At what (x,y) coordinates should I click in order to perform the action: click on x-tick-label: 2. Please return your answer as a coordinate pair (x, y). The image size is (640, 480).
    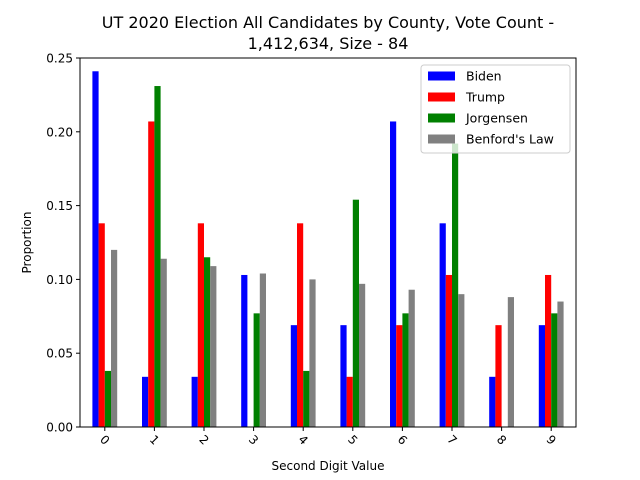
    Looking at the image, I should click on (203, 439).